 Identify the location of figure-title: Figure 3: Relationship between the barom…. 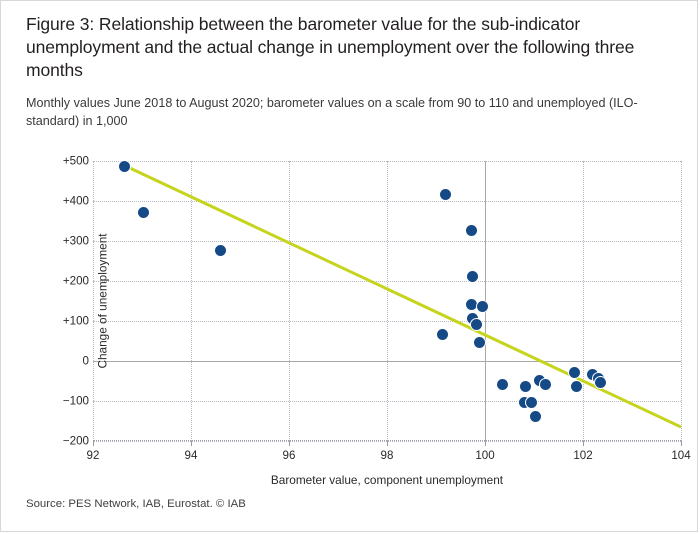
(330, 47).